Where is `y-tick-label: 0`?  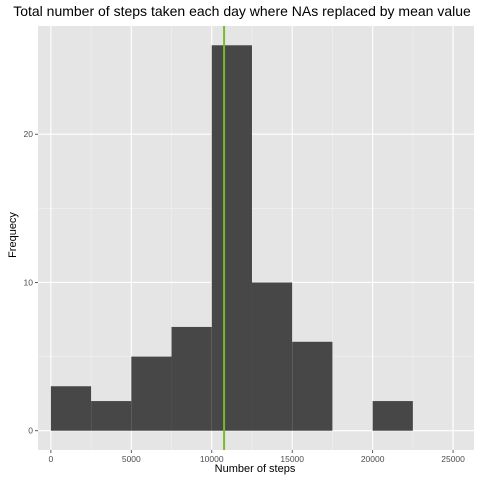
y-tick-label: 0 is located at coordinates (30, 431).